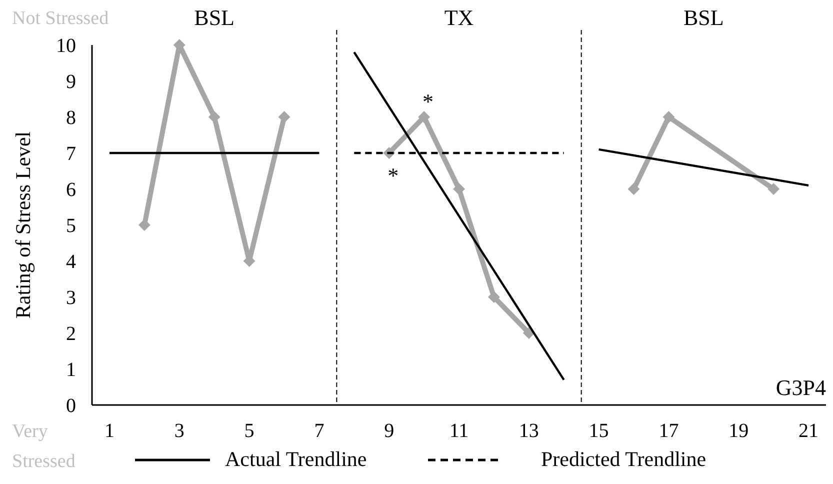 The image size is (833, 484). I want to click on y-tick-label: 1, so click(71, 370).